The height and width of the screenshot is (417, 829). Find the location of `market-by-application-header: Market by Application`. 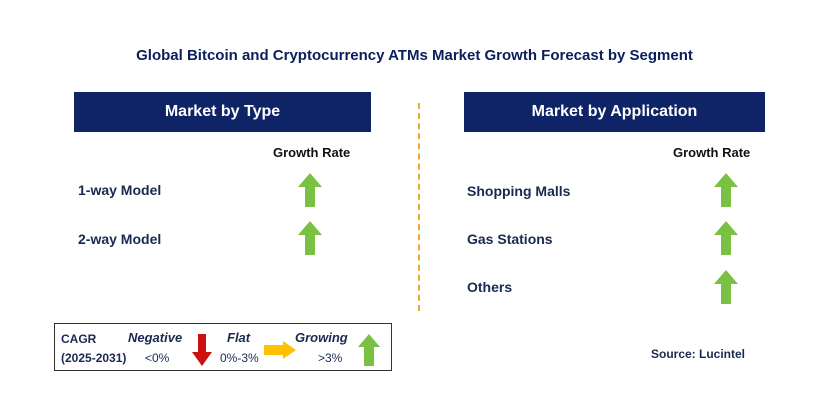

market-by-application-header: Market by Application is located at coordinates (614, 112).